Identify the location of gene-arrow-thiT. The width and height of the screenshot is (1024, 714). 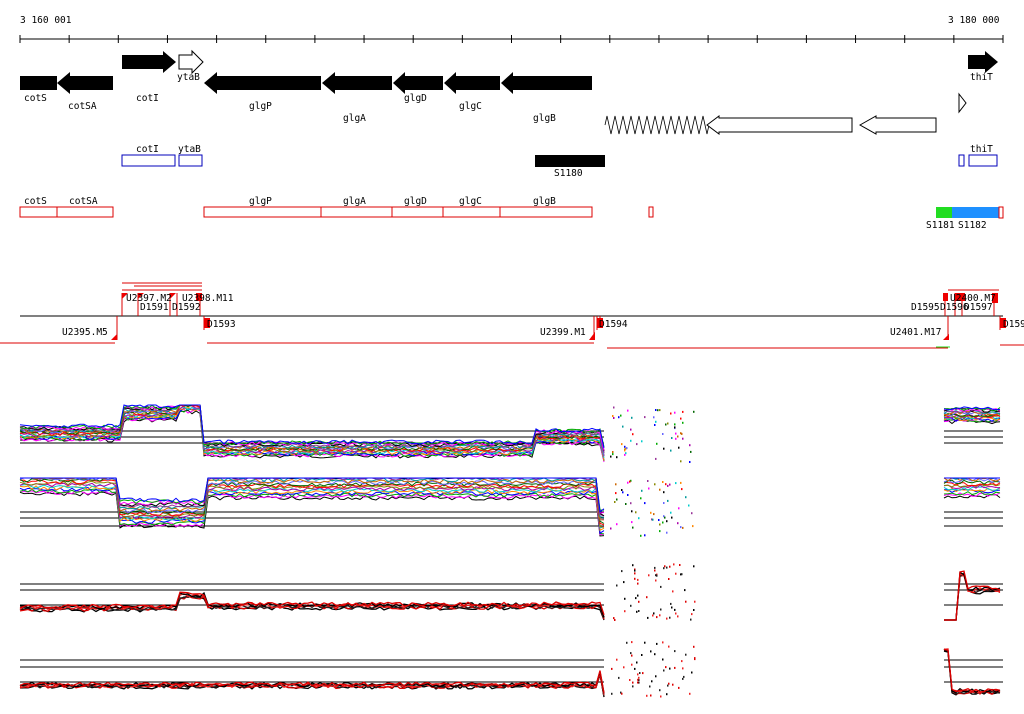
(983, 62).